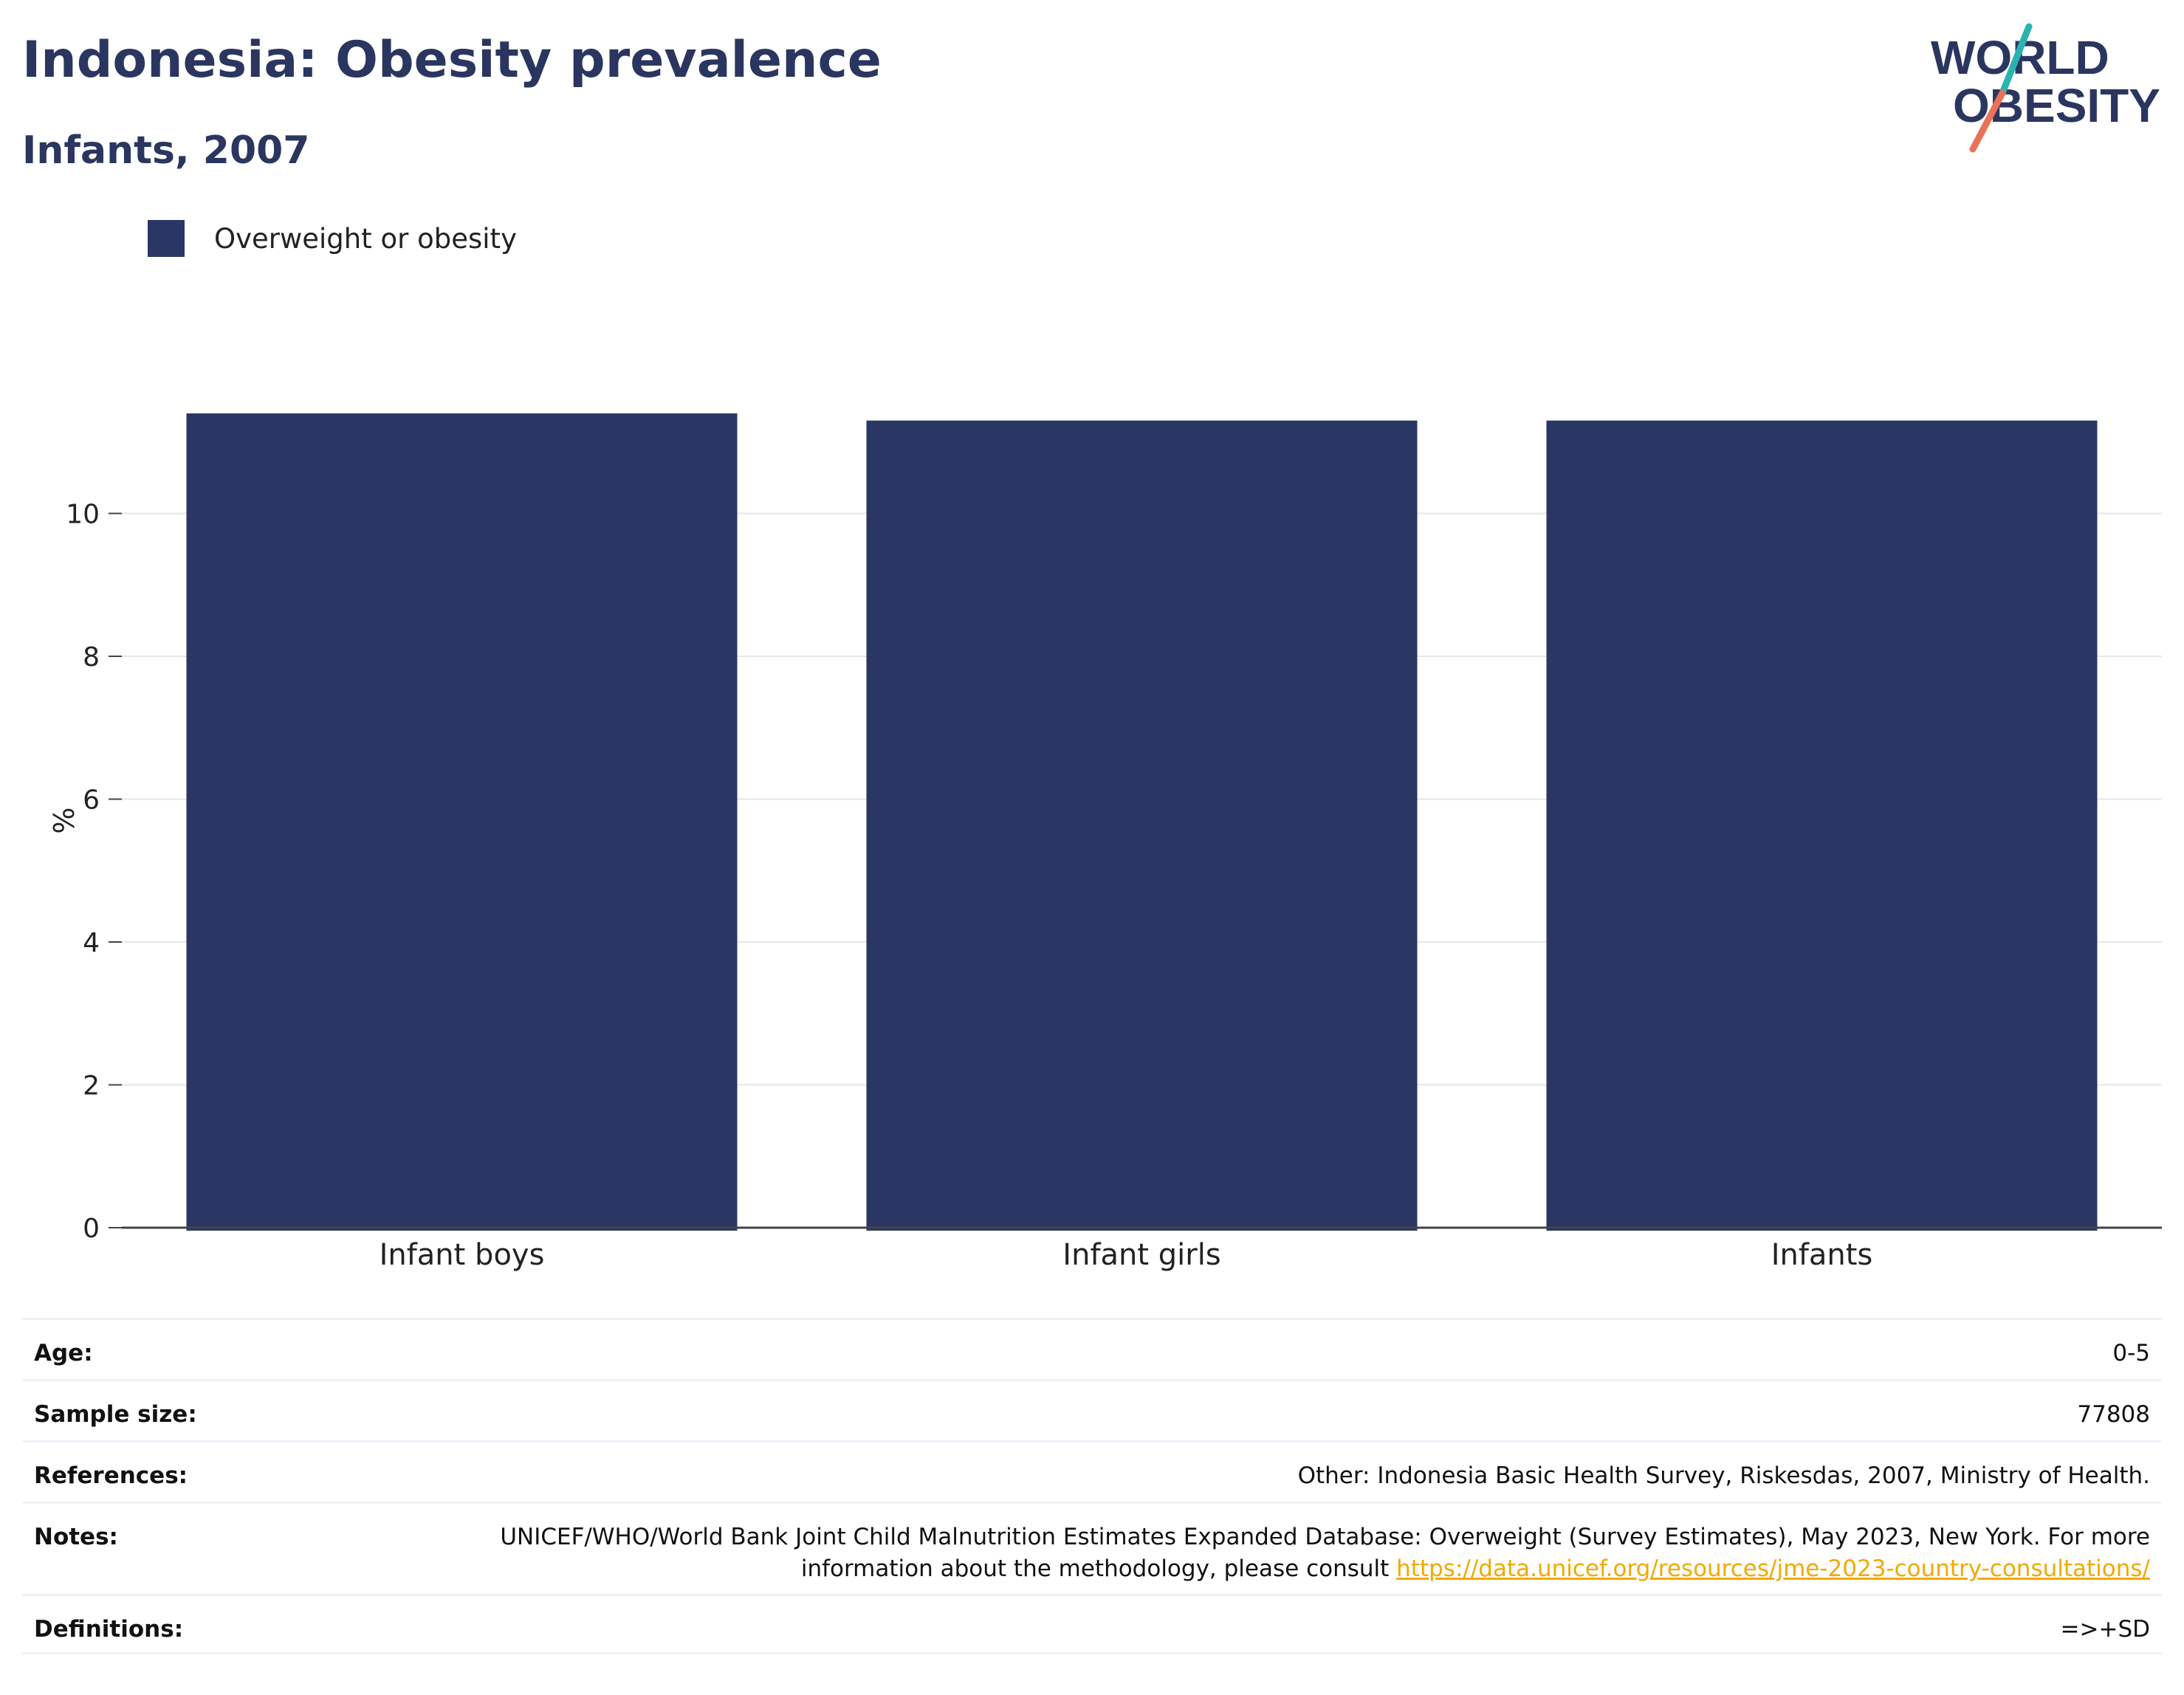 This screenshot has height=1695, width=2184. What do you see at coordinates (462, 822) in the screenshot?
I see `bar-infant-boys` at bounding box center [462, 822].